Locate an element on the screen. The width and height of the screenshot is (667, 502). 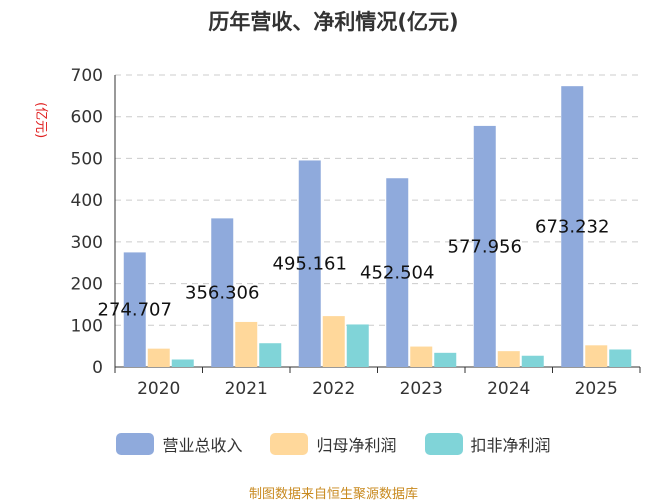
y-tick-label: 0 is located at coordinates (97, 368).